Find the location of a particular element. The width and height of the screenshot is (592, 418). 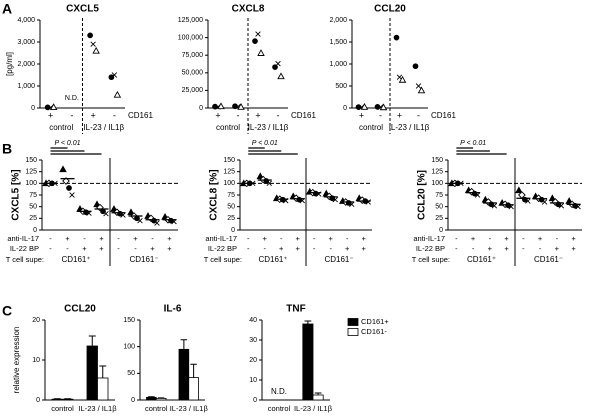

y-tick-label: 3,000 is located at coordinates (26, 42).